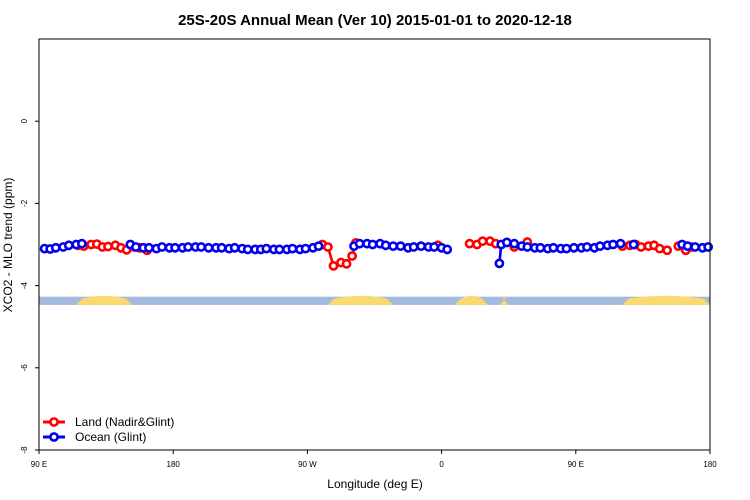  What do you see at coordinates (374, 459) in the screenshot?
I see `x-axis: 90 E 180 90 W 0 90 E 180` at bounding box center [374, 459].